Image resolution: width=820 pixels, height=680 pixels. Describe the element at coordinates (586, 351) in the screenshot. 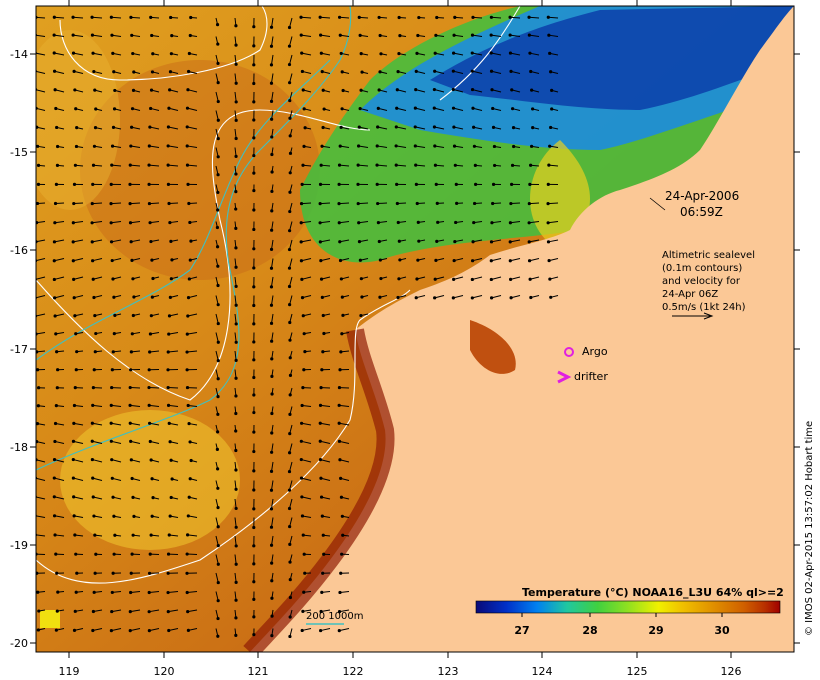

I see `argo-marker: Argo` at that location.